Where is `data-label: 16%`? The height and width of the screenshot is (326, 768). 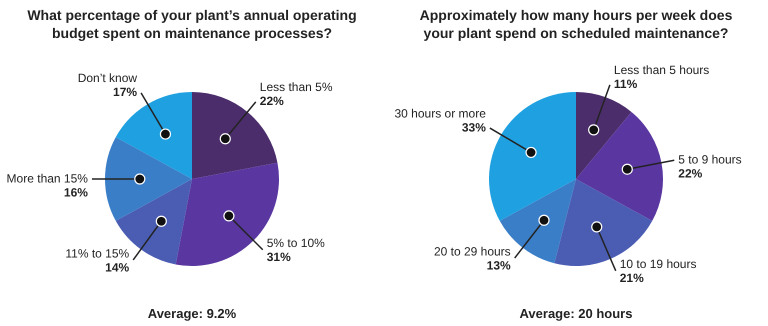 data-label: 16% is located at coordinates (76, 192).